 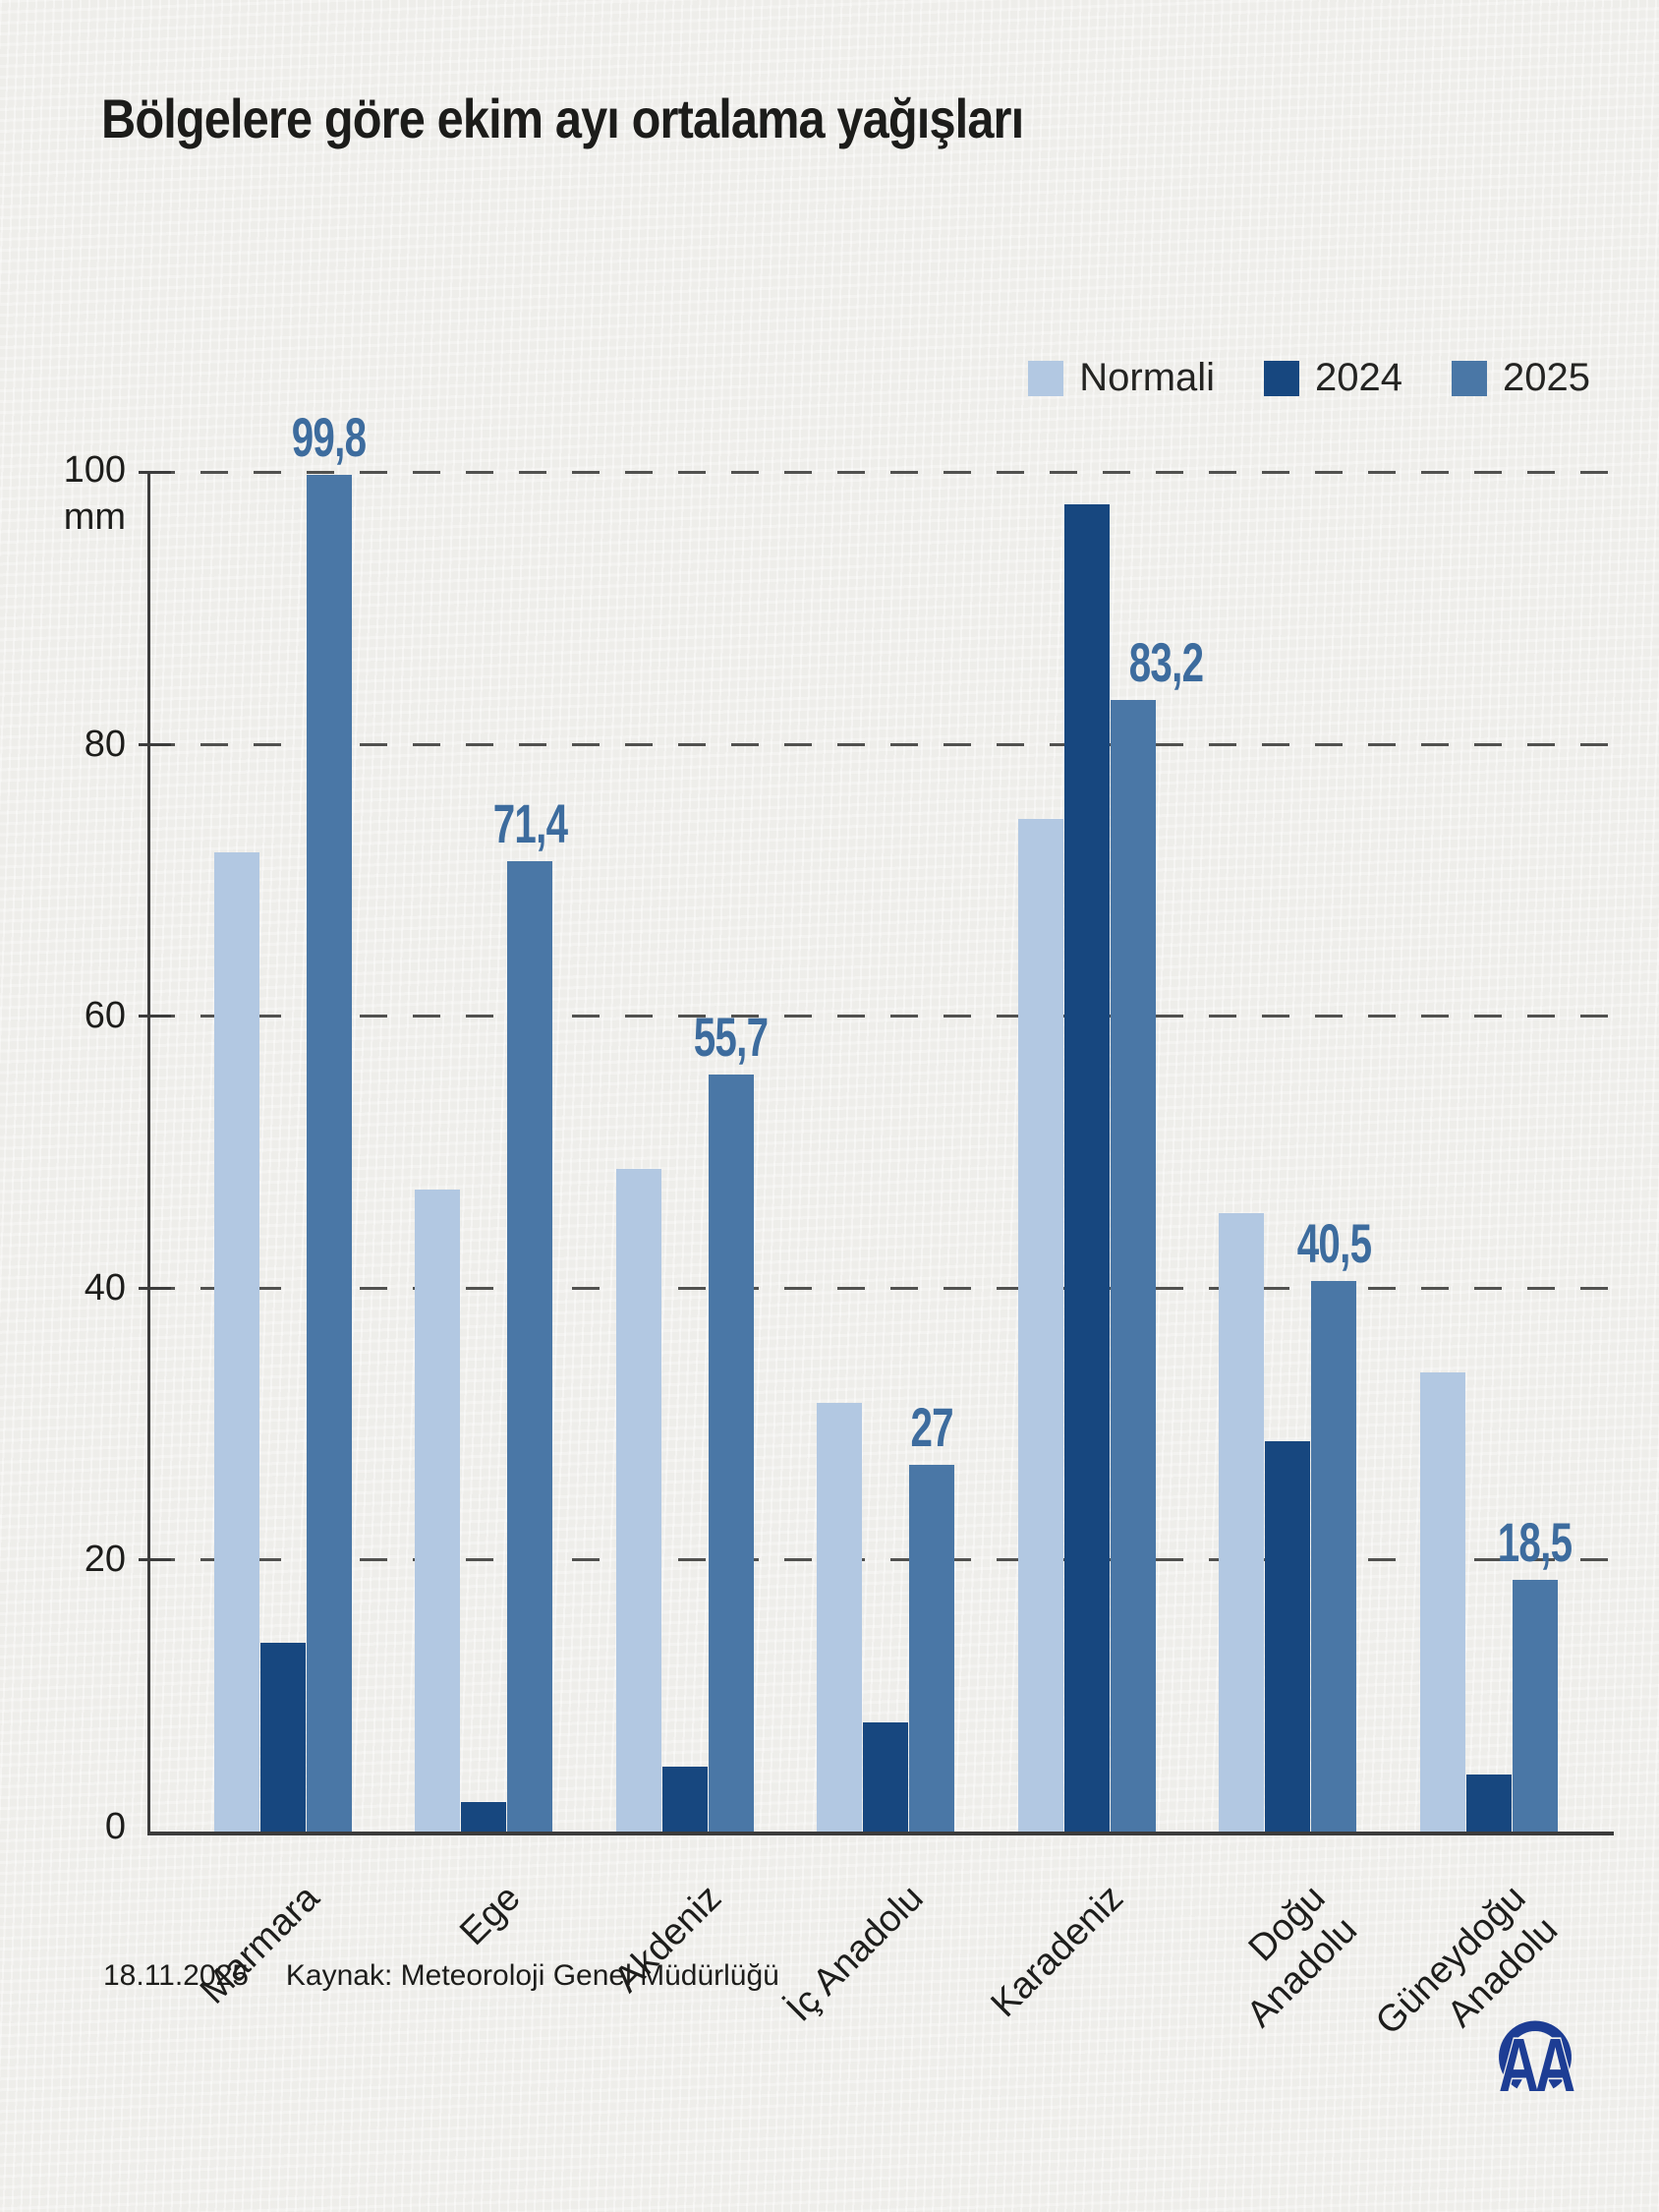 I want to click on value-label-2025-marmara: 99,8, so click(x=329, y=436).